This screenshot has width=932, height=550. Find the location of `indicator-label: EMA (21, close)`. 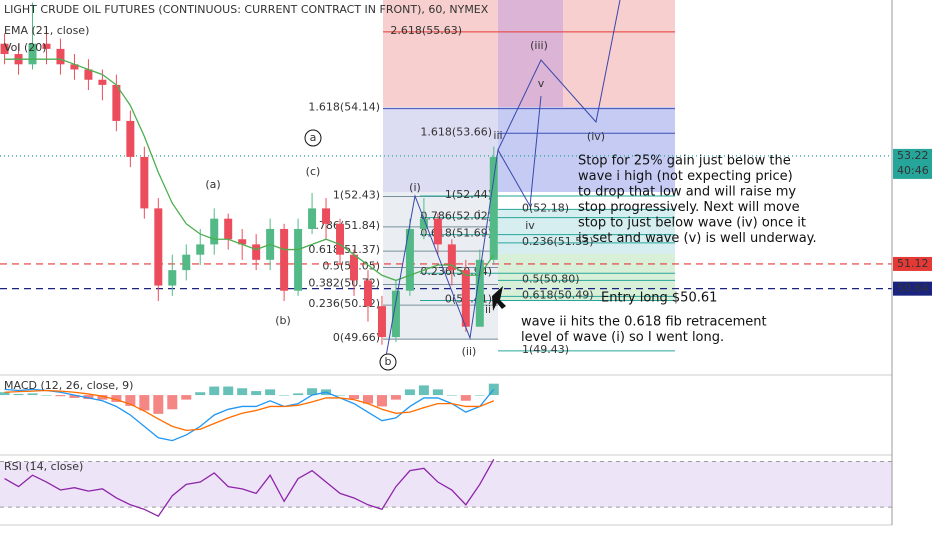

indicator-label: EMA (21, close) is located at coordinates (46, 30).